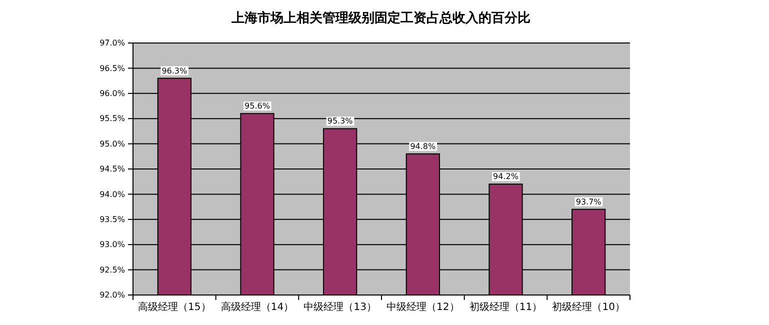 Image resolution: width=769 pixels, height=325 pixels. What do you see at coordinates (113, 219) in the screenshot?
I see `y-tick-label: 93.5%` at bounding box center [113, 219].